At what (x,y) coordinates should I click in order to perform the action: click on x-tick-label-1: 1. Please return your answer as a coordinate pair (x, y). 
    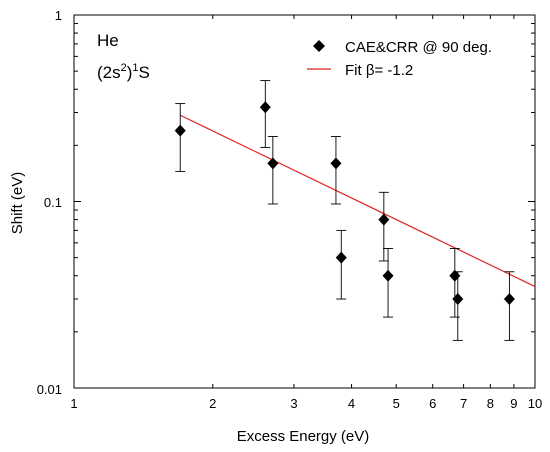
    Looking at the image, I should click on (73, 403).